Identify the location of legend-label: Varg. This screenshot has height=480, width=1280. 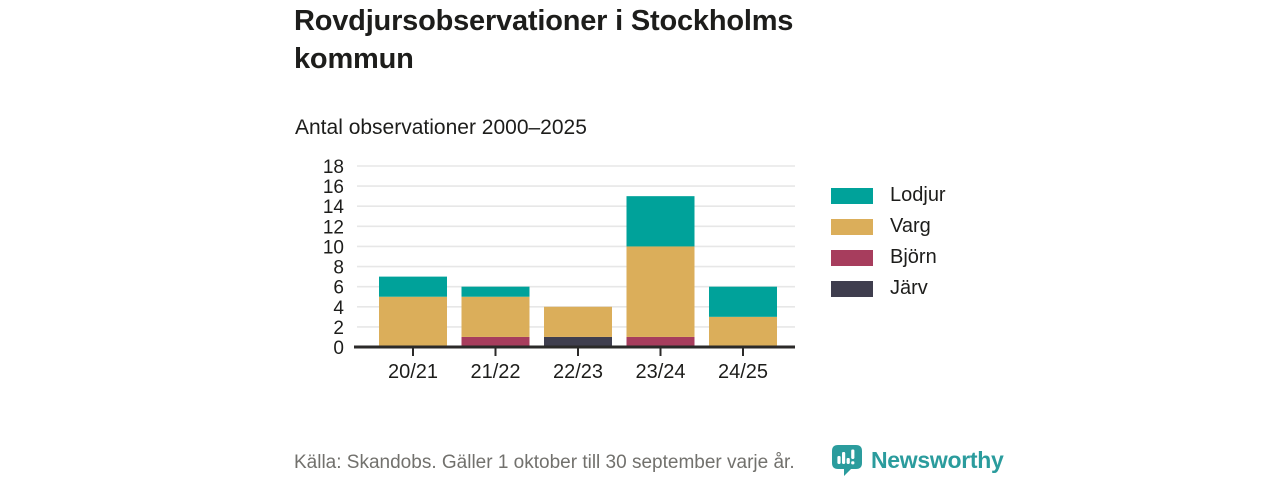
(910, 226).